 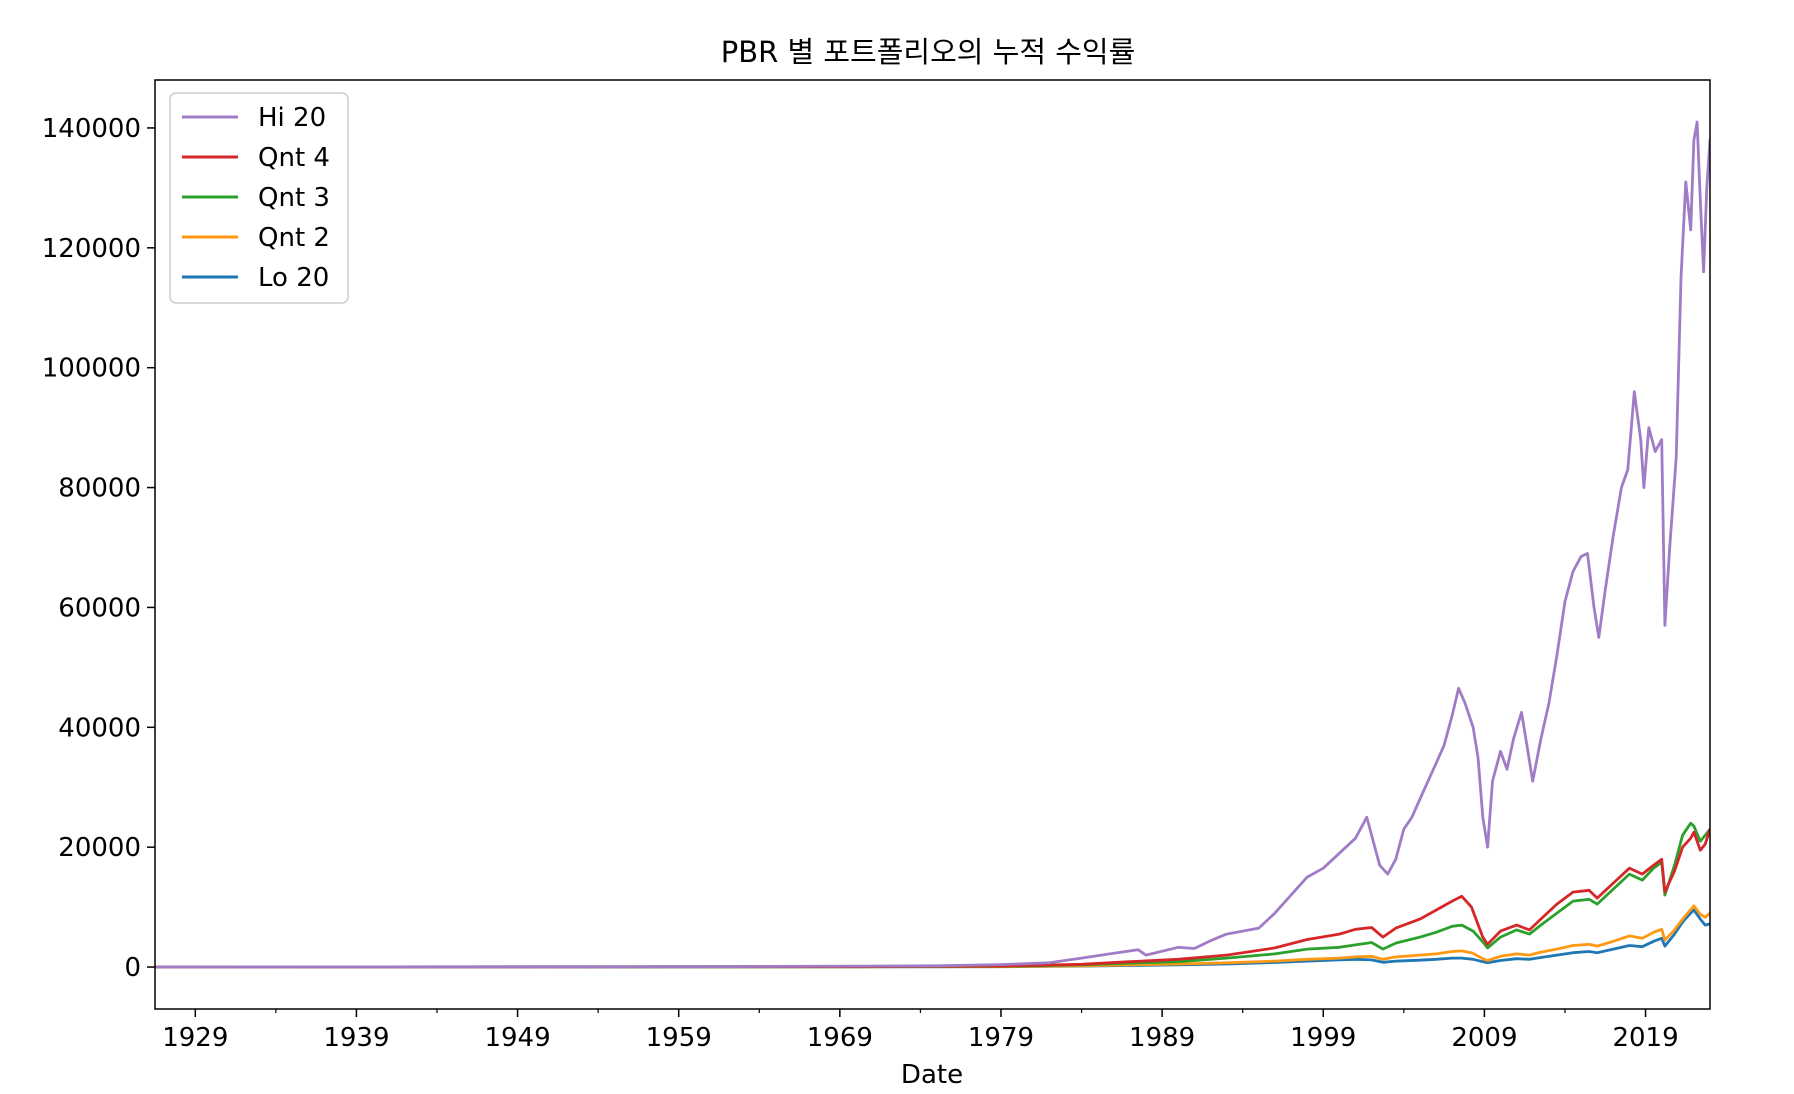 What do you see at coordinates (1162, 1038) in the screenshot?
I see `x-tick-label: 1989` at bounding box center [1162, 1038].